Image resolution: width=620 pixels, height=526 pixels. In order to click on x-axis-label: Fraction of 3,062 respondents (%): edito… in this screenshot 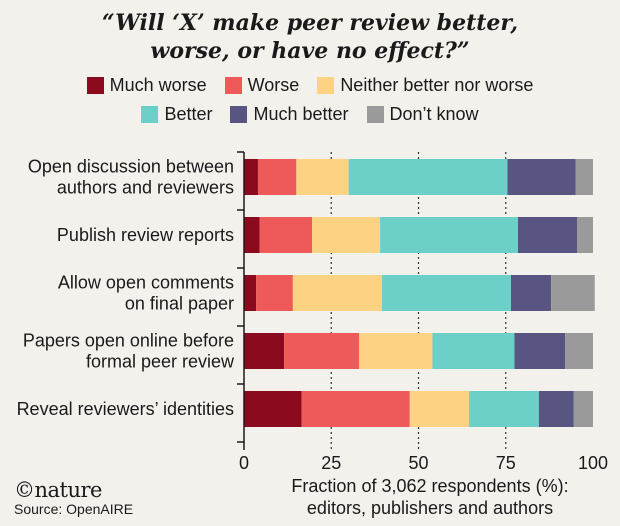, I will do `click(430, 497)`.